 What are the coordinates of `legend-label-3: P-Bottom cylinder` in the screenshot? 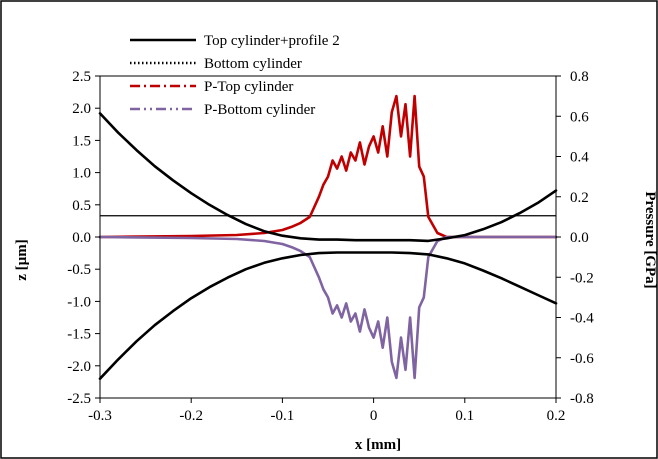 It's located at (259, 110).